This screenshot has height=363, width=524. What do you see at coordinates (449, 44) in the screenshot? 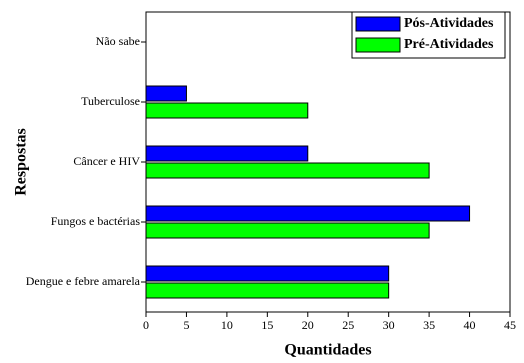
I see `legend-label: Pré-Atividades` at bounding box center [449, 44].